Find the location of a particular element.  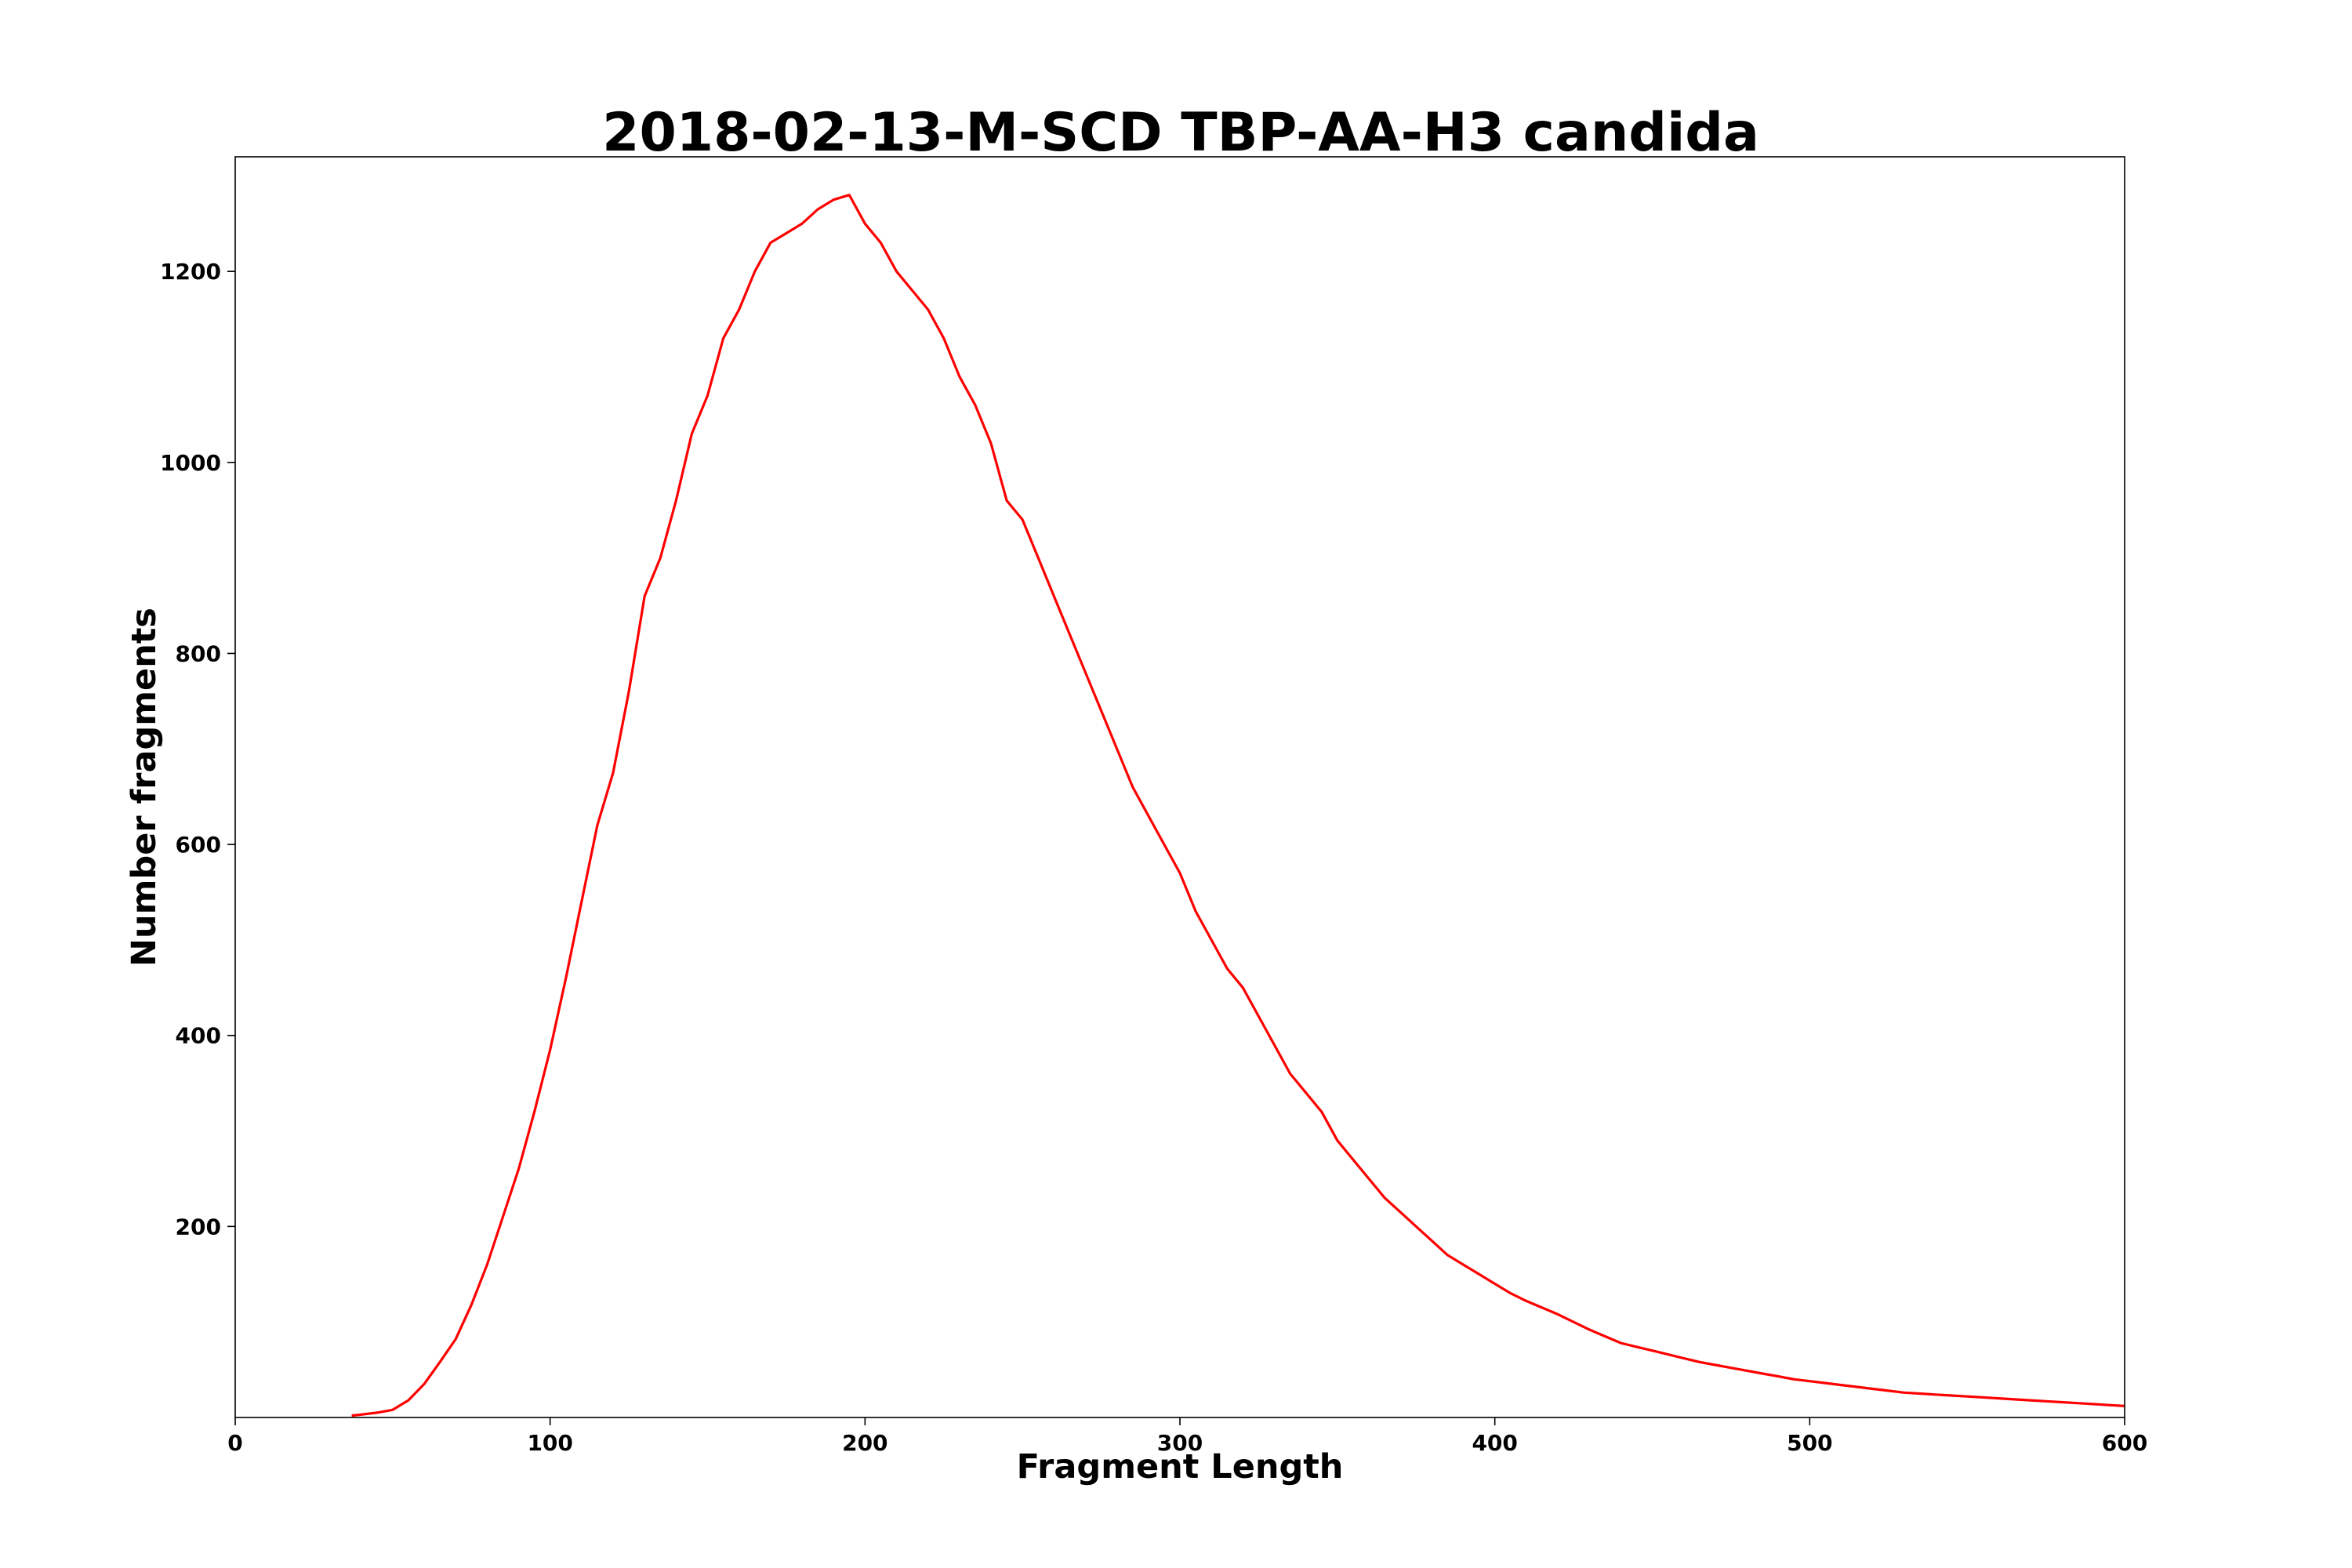

y-tick-label: 1200 is located at coordinates (190, 272).